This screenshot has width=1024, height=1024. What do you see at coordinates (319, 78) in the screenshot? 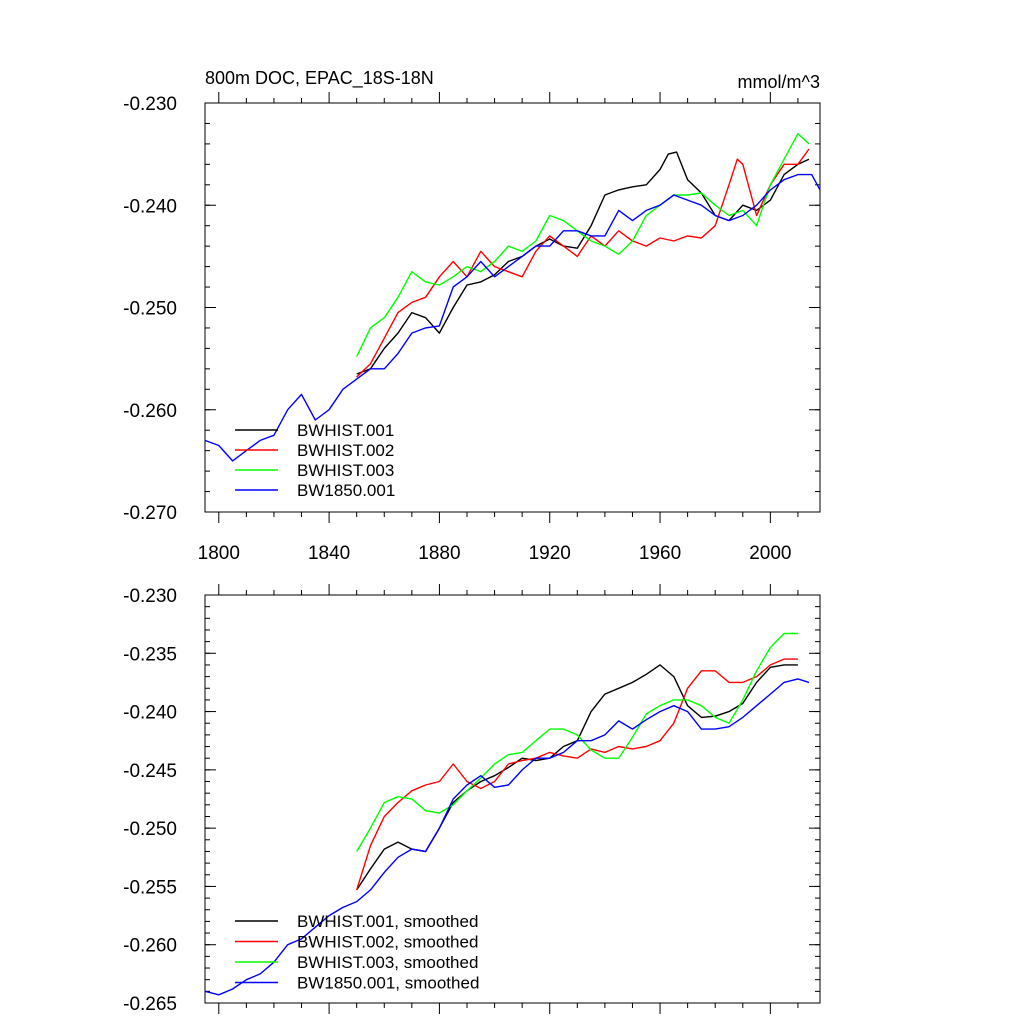
I see `chart-title: 800m DOC, EPAC_18S-18N` at bounding box center [319, 78].